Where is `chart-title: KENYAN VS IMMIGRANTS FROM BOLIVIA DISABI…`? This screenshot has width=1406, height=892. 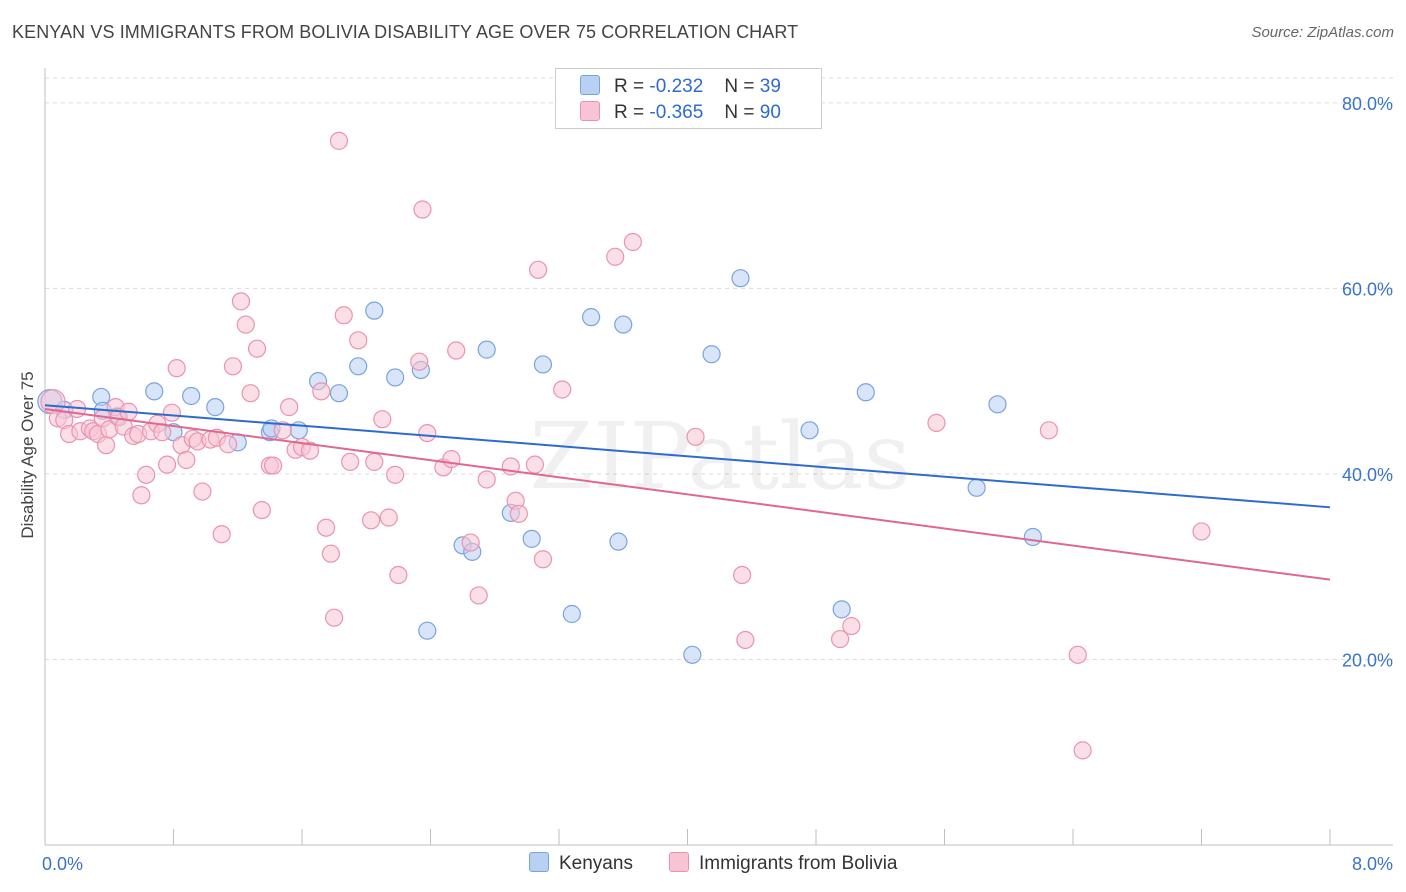
chart-title: KENYAN VS IMMIGRANTS FROM BOLIVIA DISABI… is located at coordinates (405, 32).